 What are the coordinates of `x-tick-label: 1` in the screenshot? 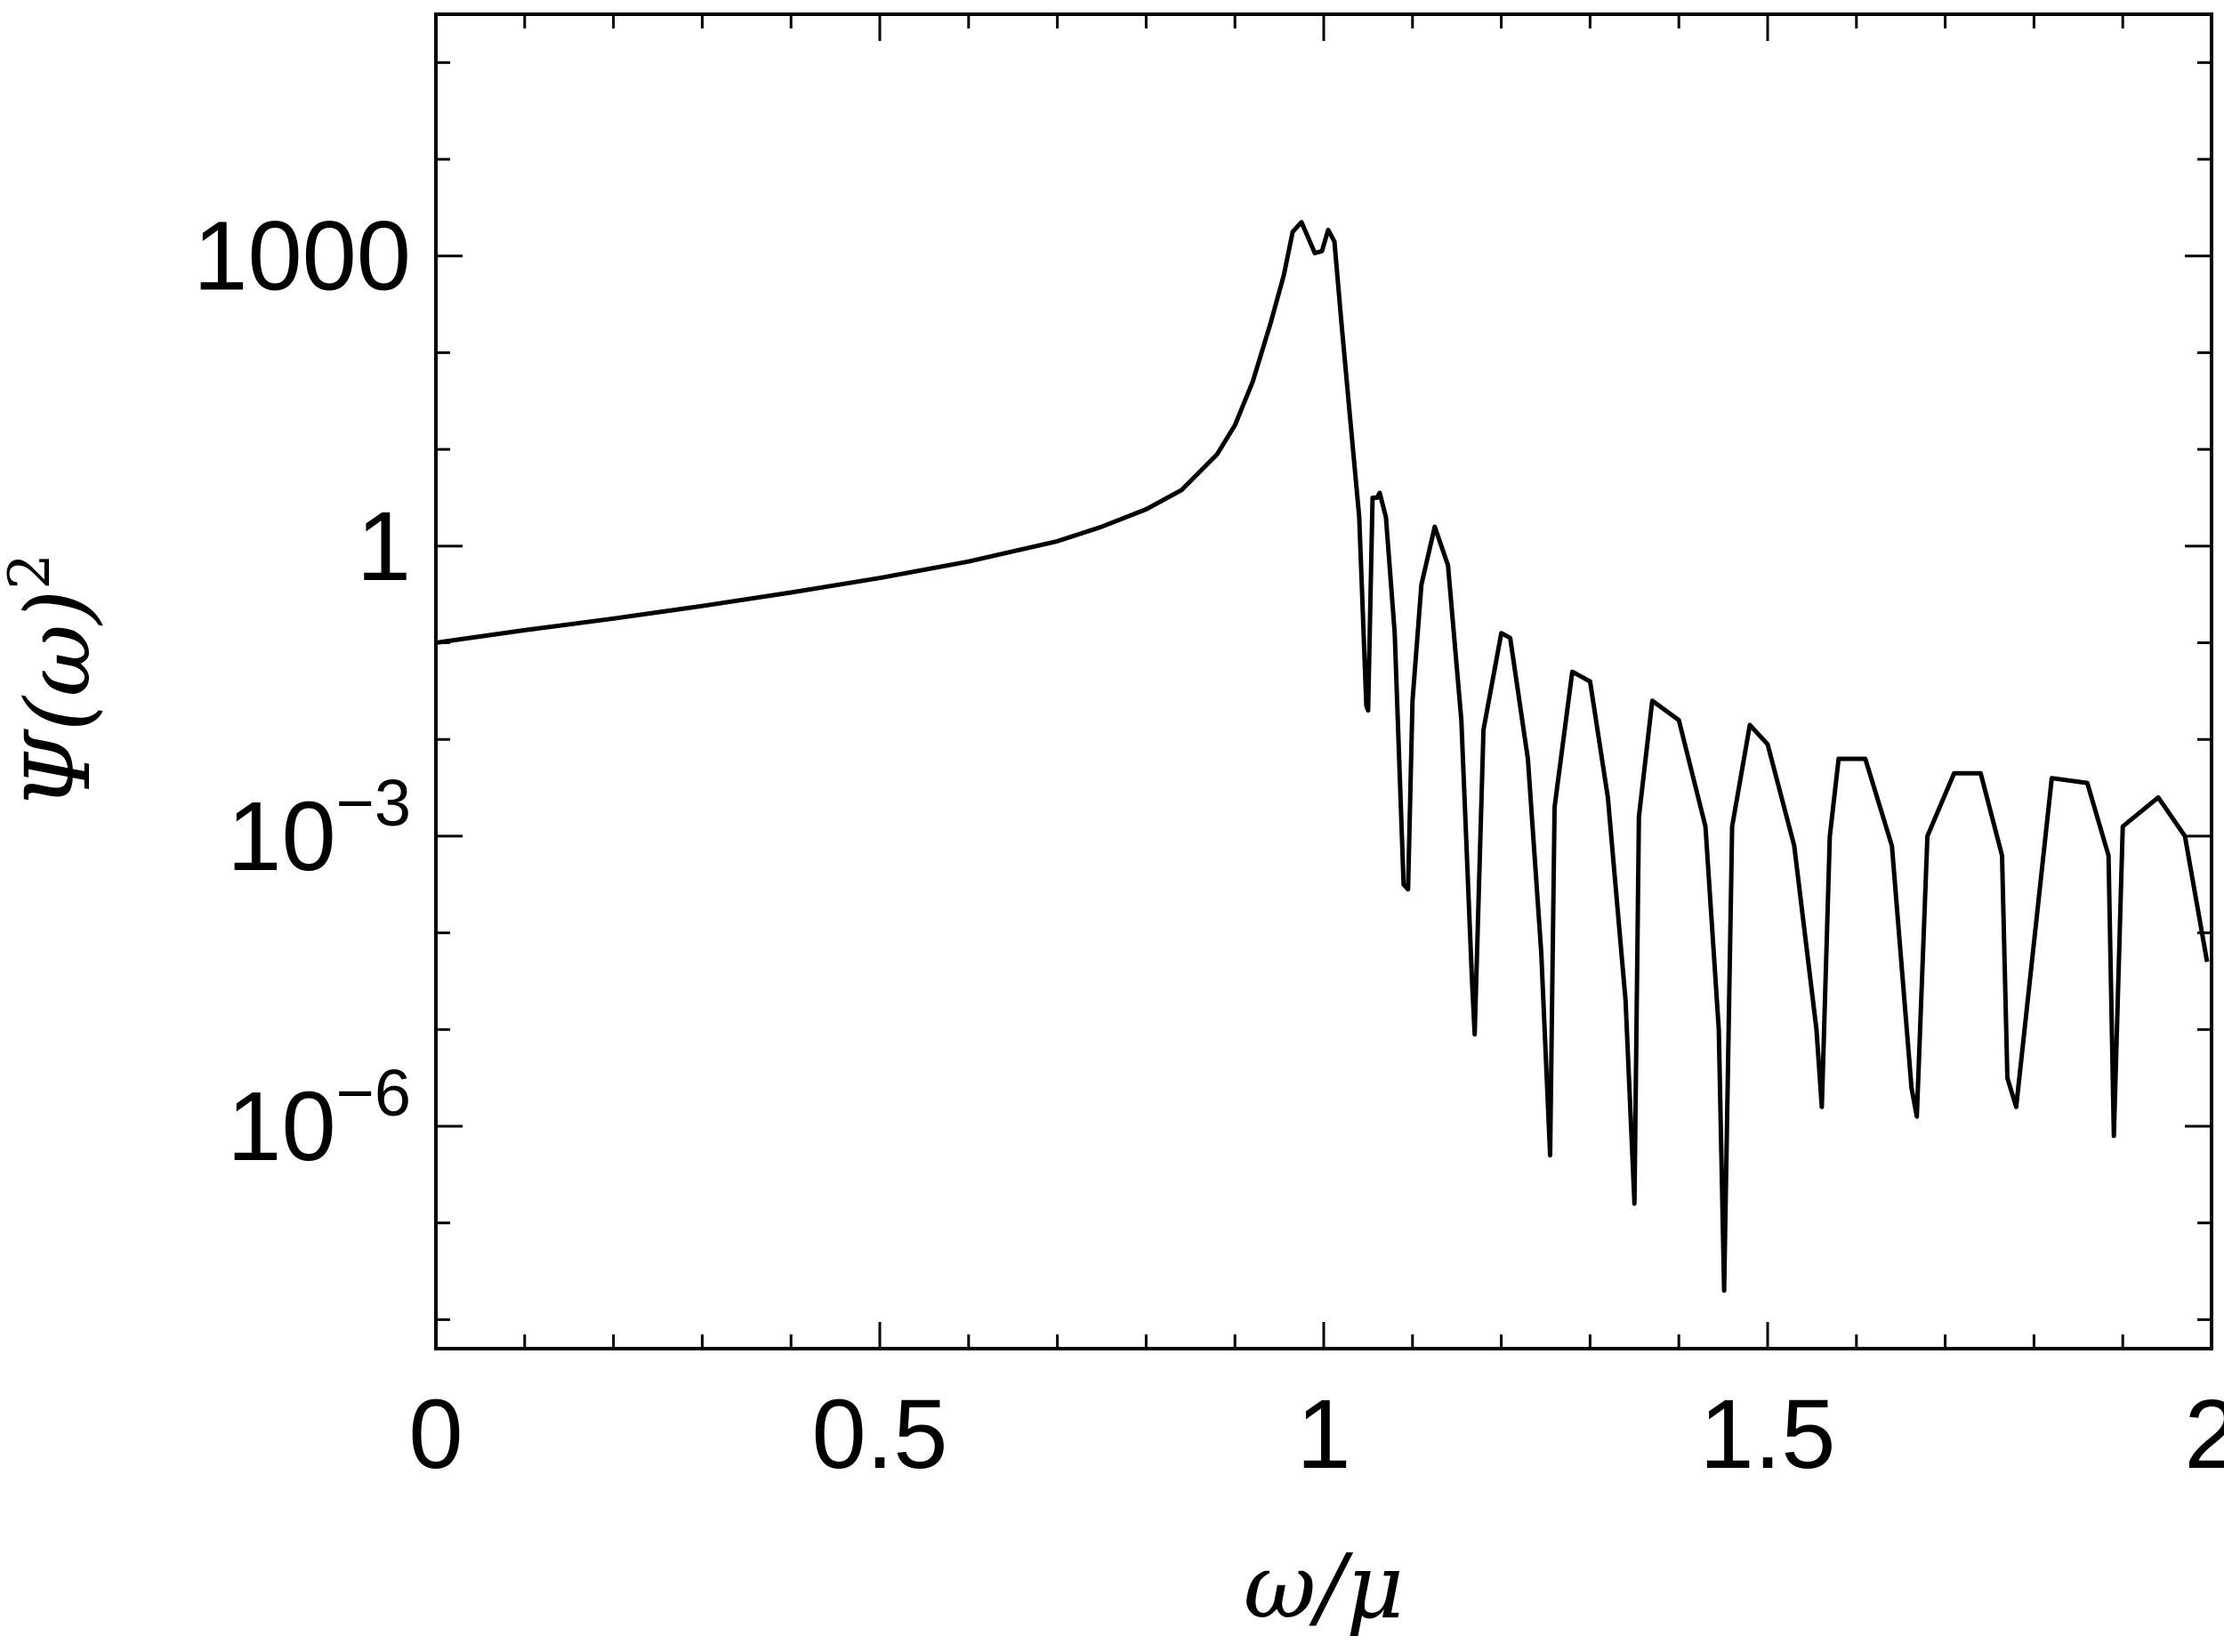 It's located at (1323, 1434).